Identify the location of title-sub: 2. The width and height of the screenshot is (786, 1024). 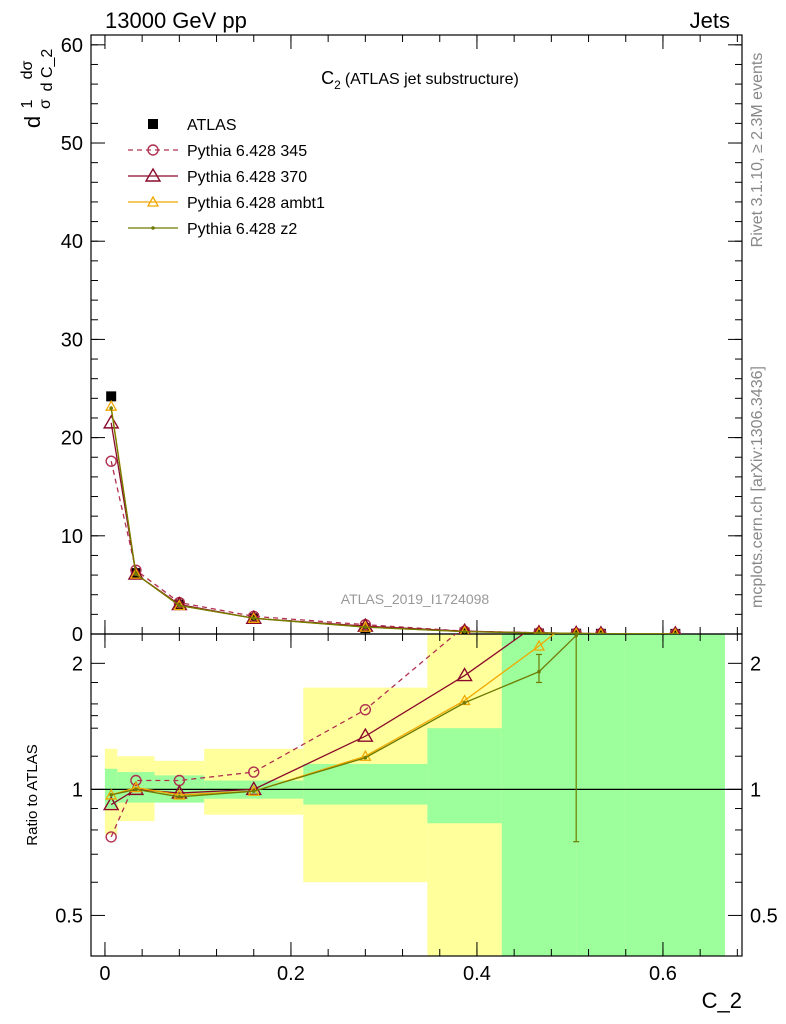
(337, 85).